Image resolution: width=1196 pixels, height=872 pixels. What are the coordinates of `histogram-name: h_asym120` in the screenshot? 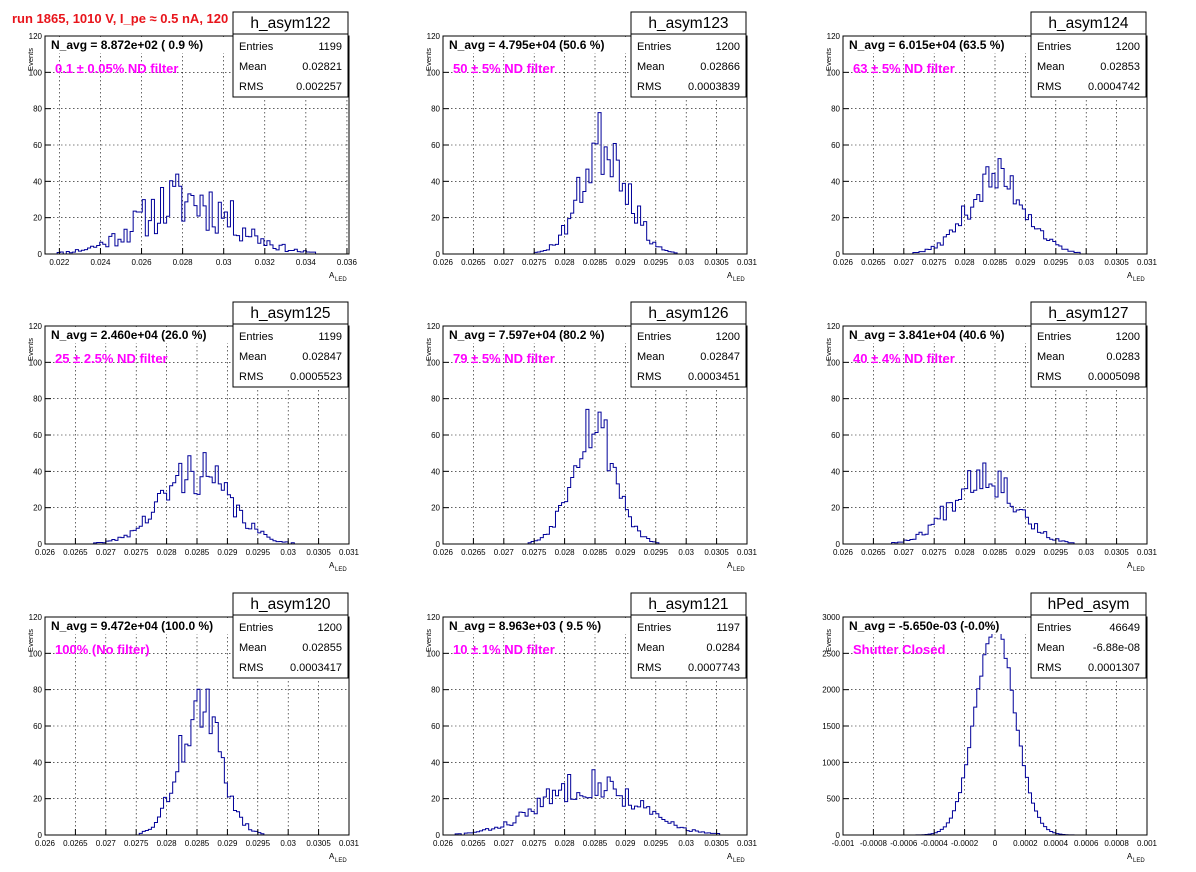 It's located at (290, 604).